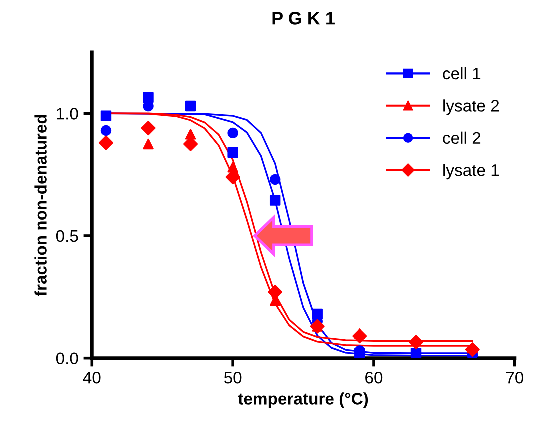 This screenshot has height=437, width=542. What do you see at coordinates (472, 108) in the screenshot?
I see `legend-label: lysate 2` at bounding box center [472, 108].